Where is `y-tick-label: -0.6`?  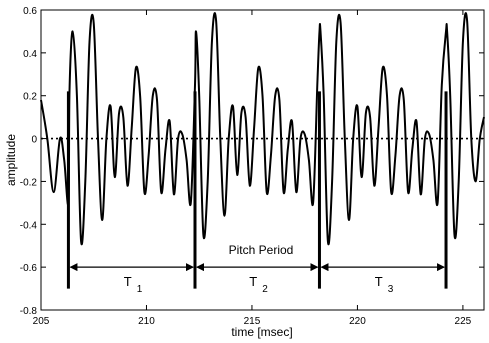 y-tick-label: -0.6 is located at coordinates (29, 268).